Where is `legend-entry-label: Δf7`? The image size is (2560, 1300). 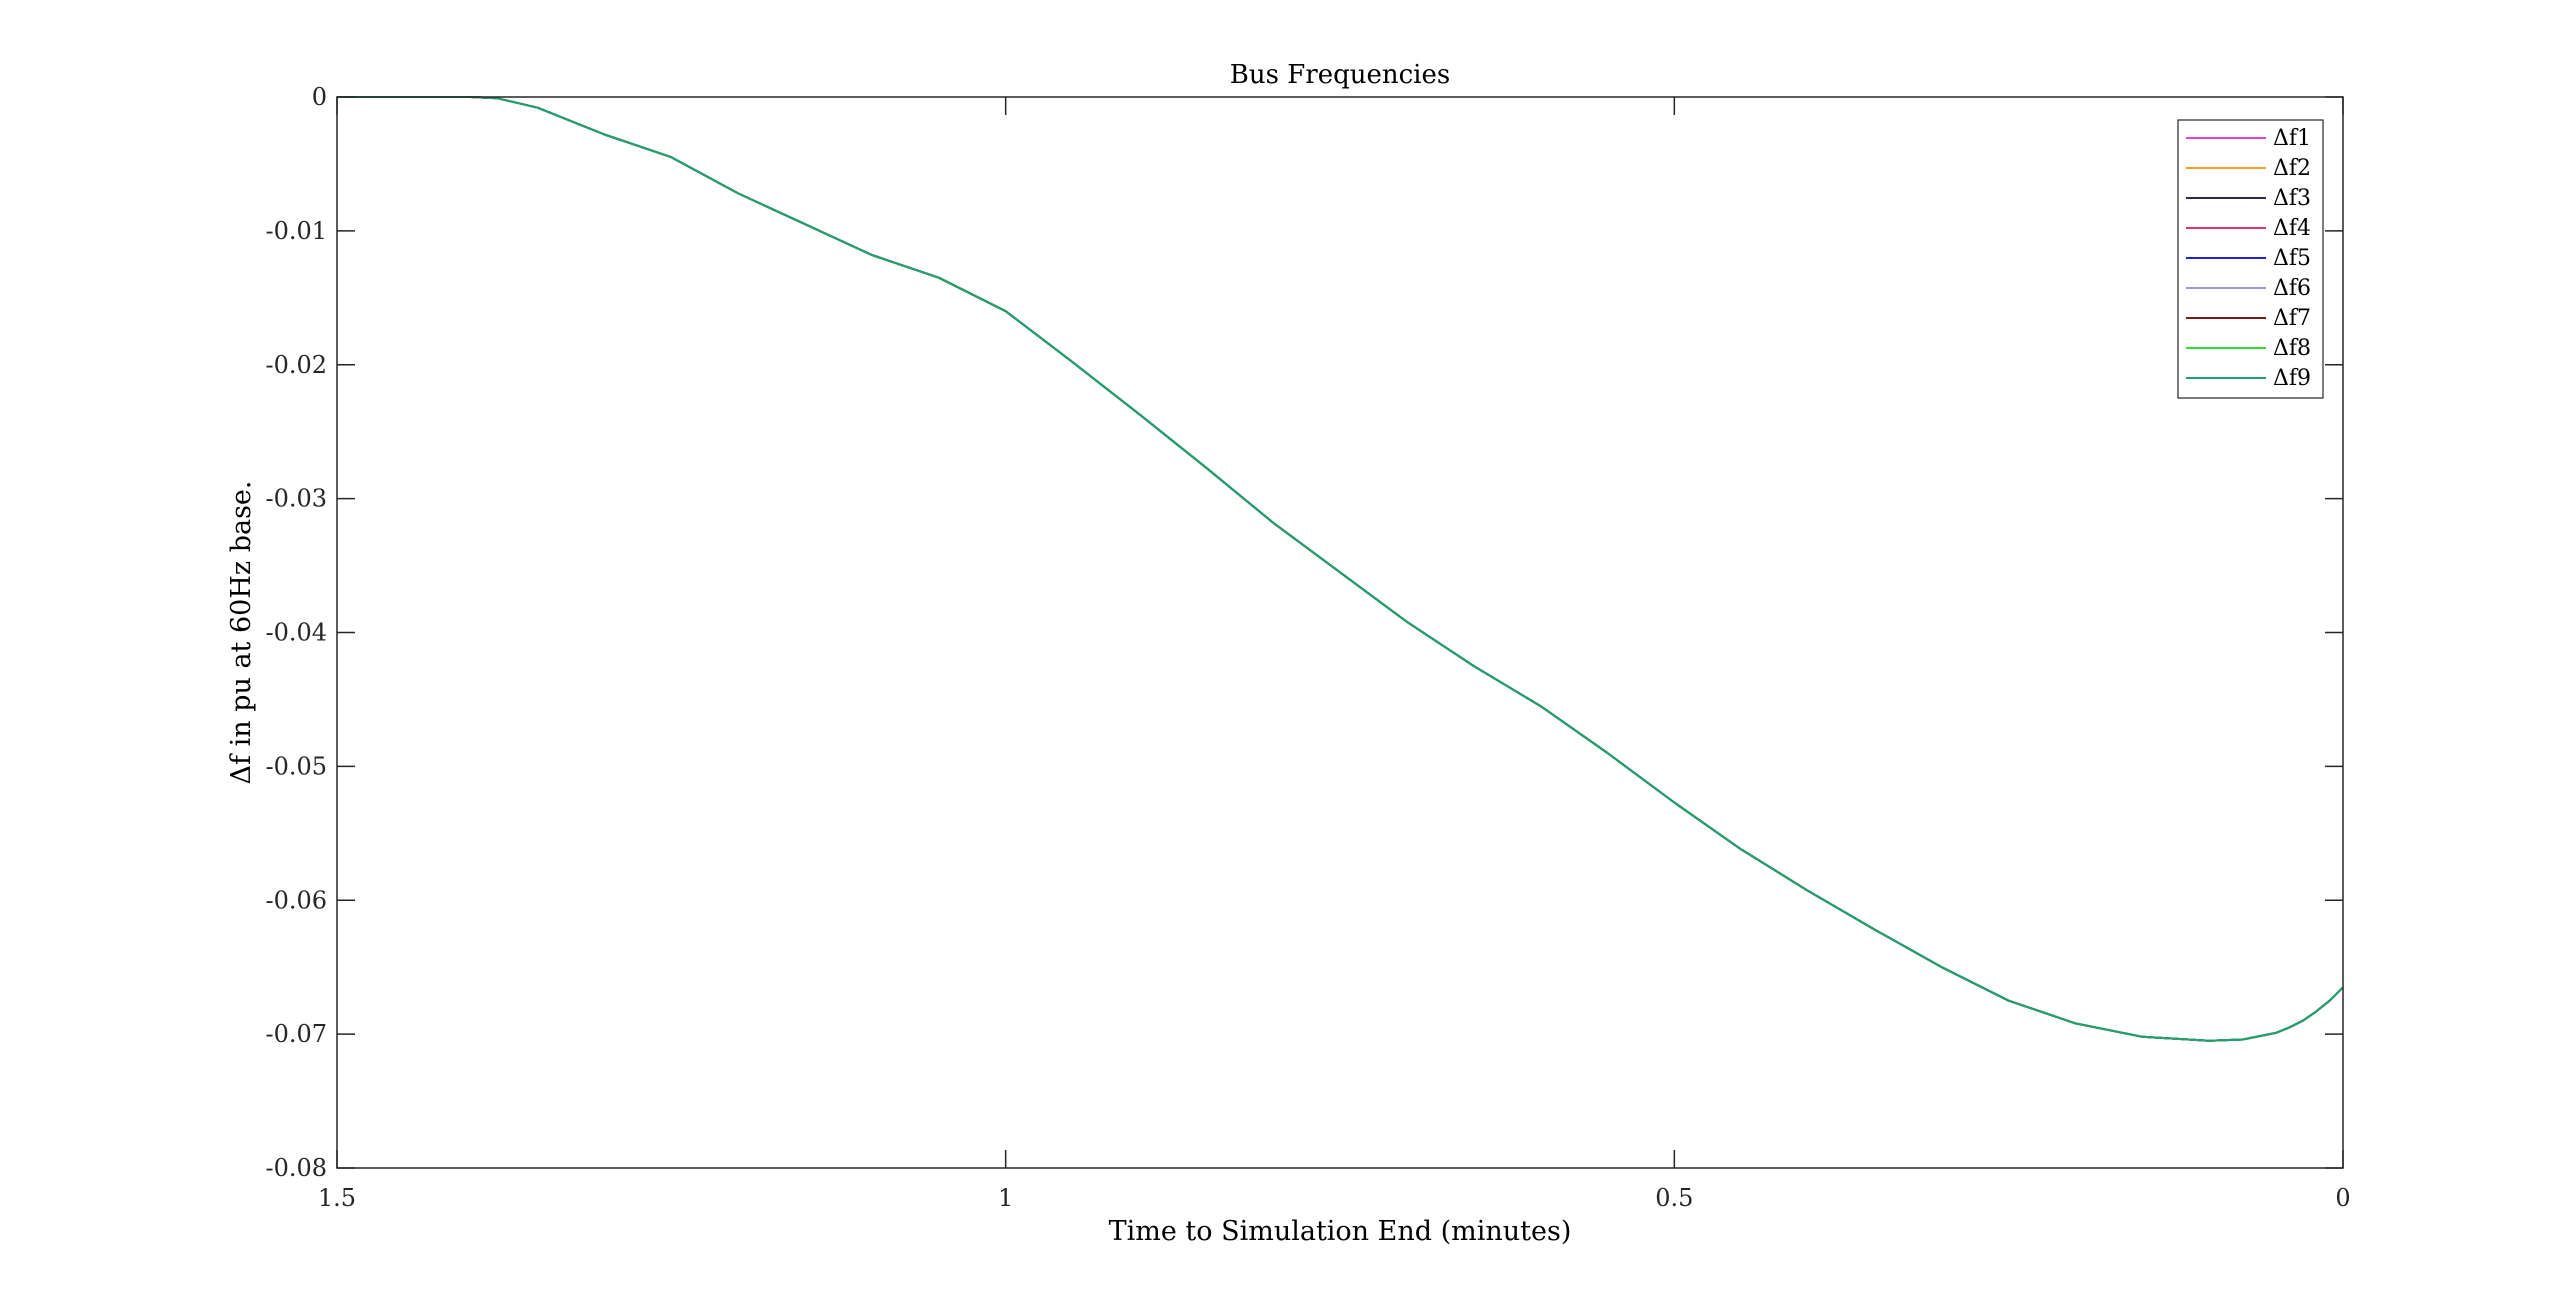 legend-entry-label: Δf7 is located at coordinates (2292, 318).